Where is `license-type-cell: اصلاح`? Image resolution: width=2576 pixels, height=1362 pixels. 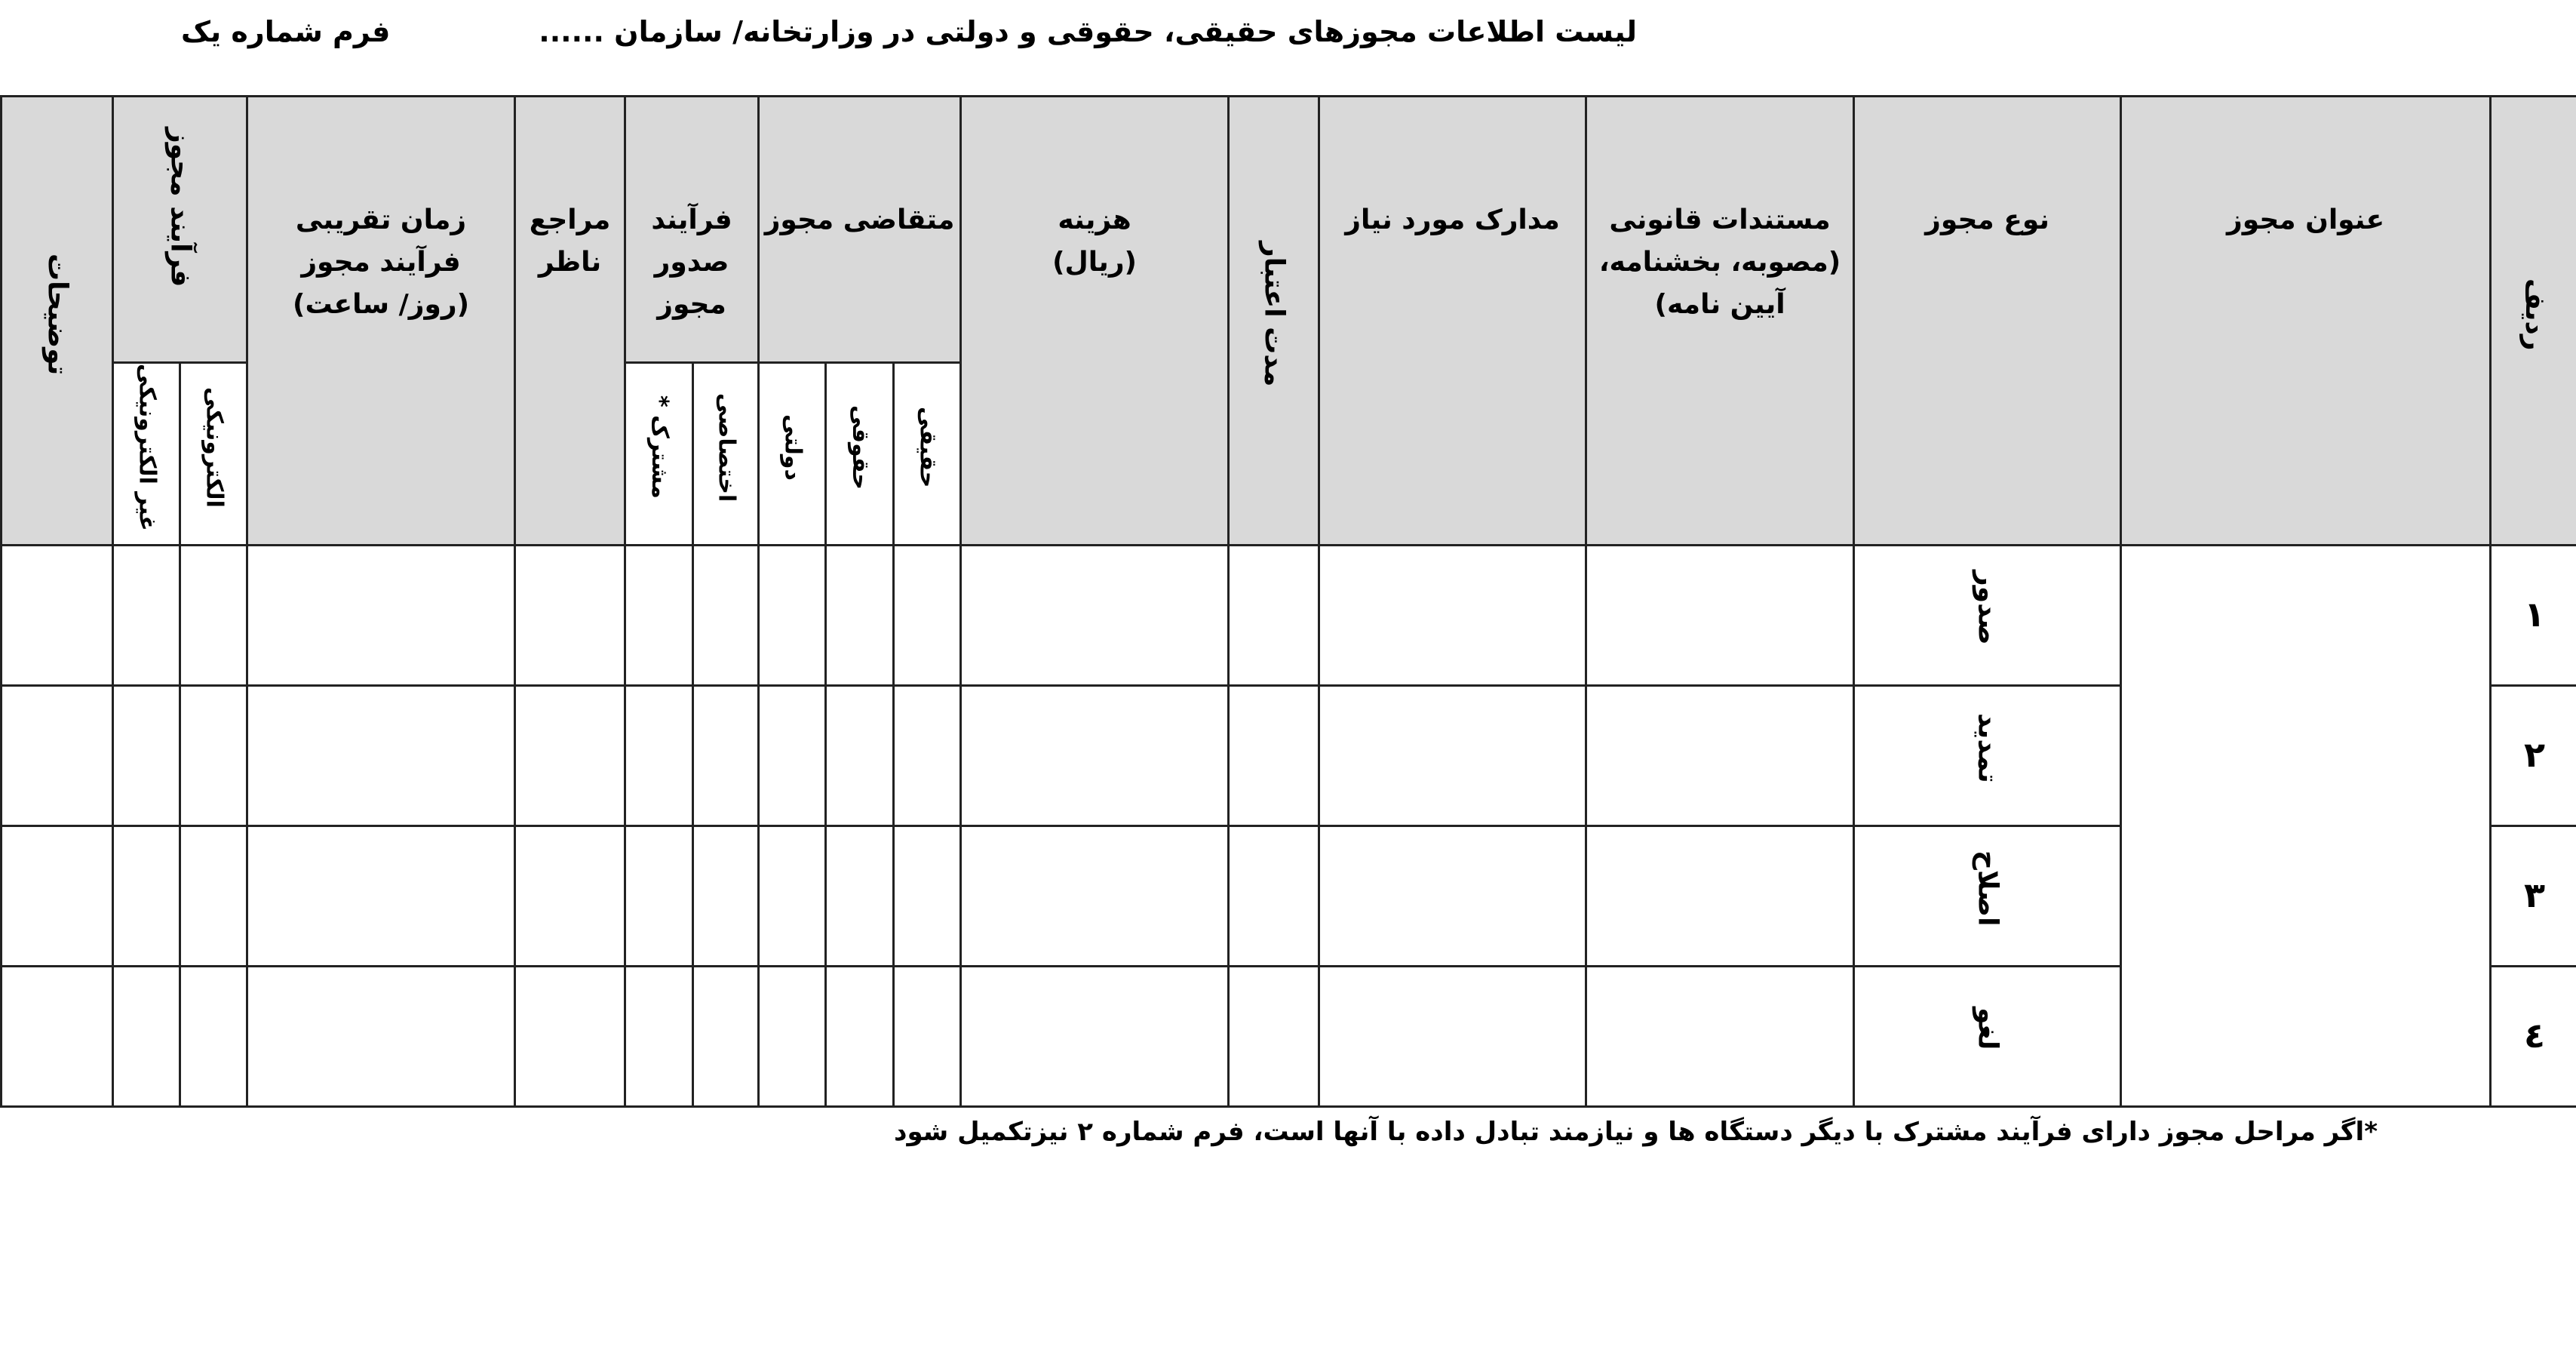 license-type-cell: اصلاح is located at coordinates (1988, 895).